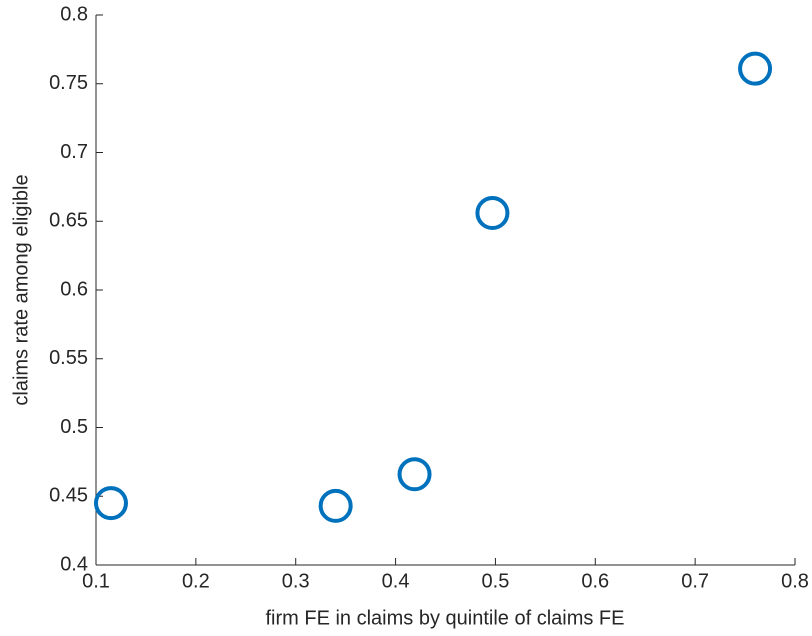  What do you see at coordinates (74, 14) in the screenshot?
I see `y-tick-label: 0.8` at bounding box center [74, 14].